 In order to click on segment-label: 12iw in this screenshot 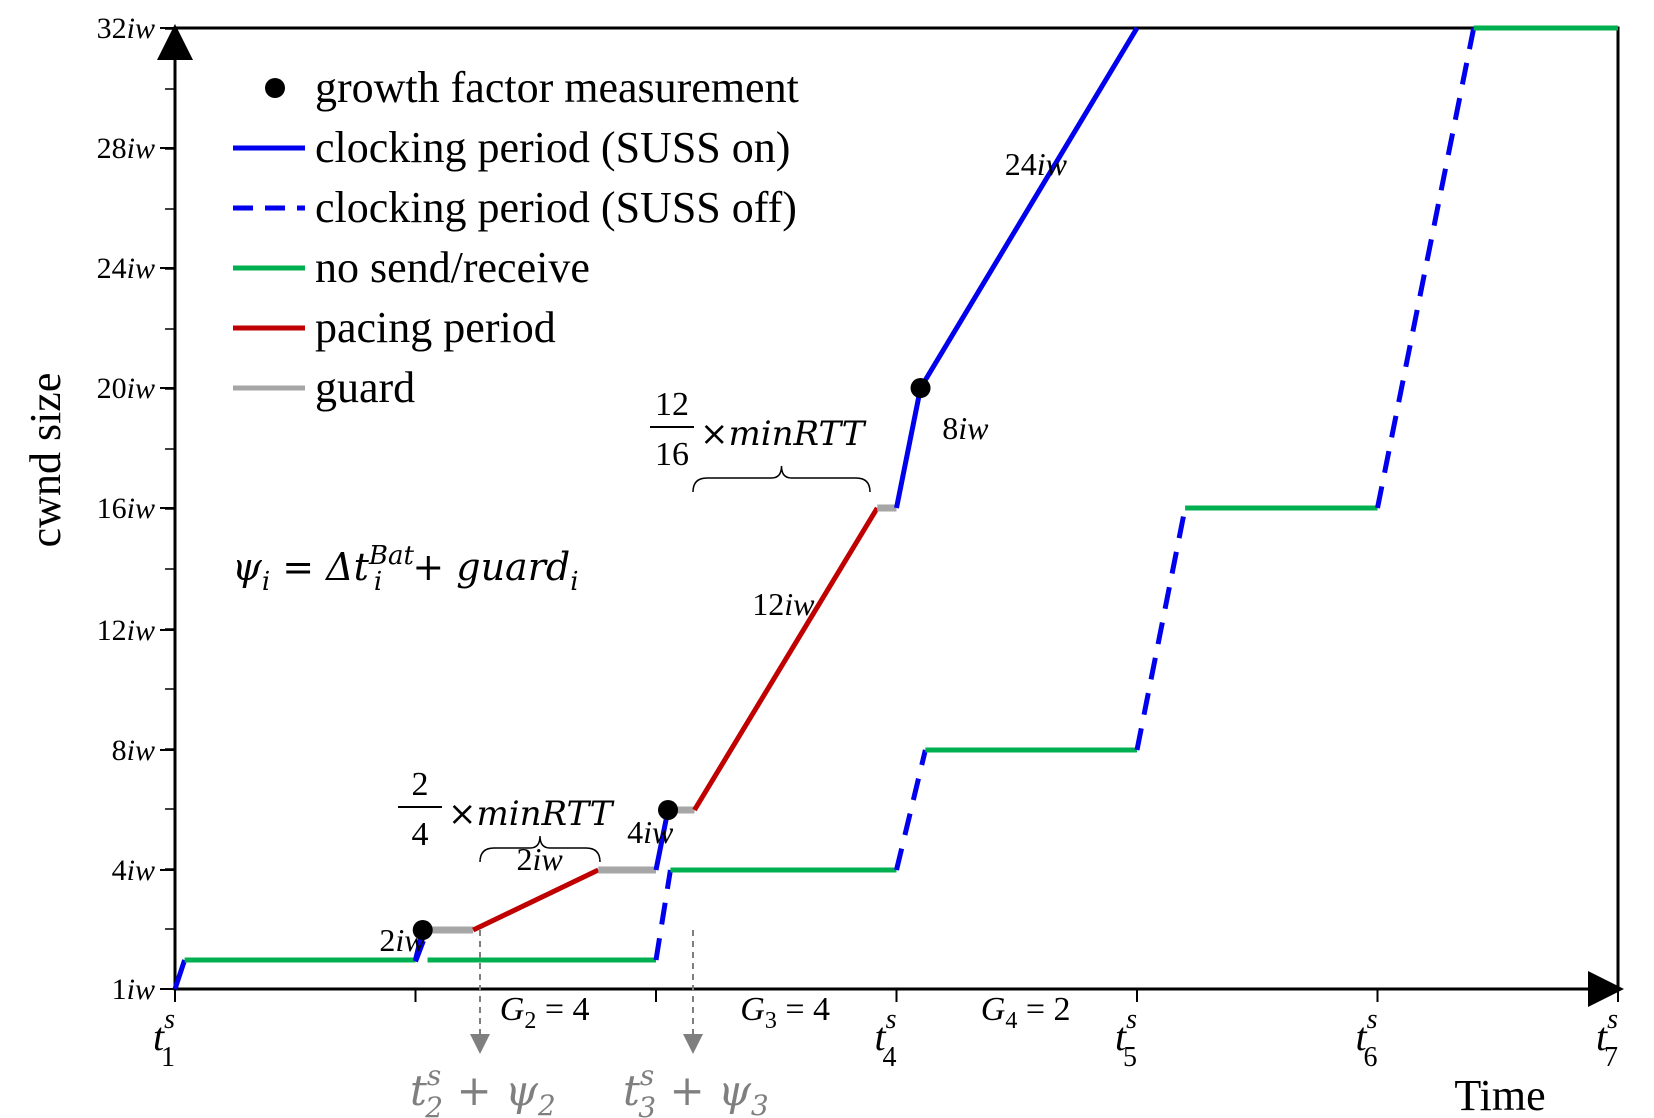, I will do `click(783, 604)`.